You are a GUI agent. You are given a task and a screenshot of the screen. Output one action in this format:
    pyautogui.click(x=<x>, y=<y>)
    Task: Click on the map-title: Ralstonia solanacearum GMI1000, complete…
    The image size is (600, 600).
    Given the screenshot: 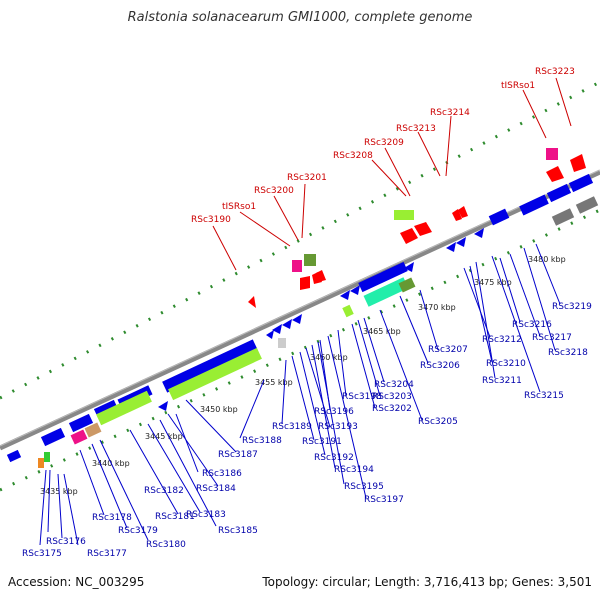 What is the action you would take?
    pyautogui.click(x=300, y=17)
    